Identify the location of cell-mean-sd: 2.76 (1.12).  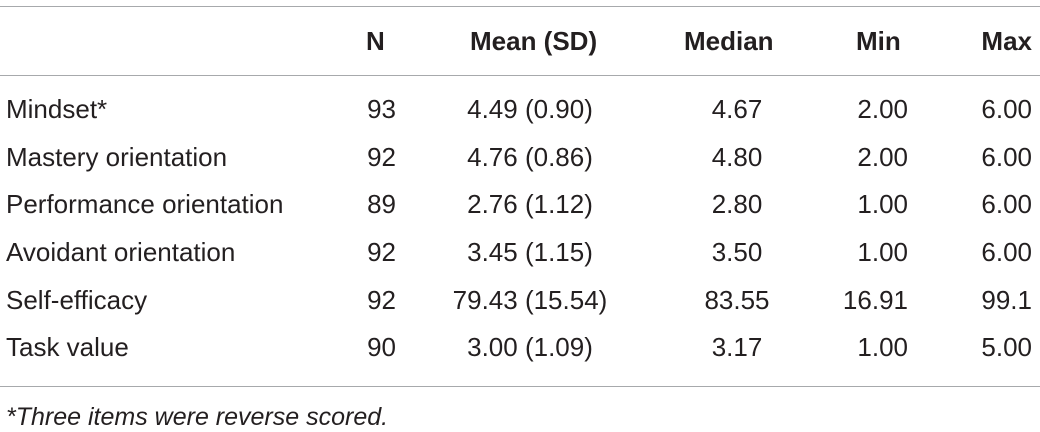
(530, 204).